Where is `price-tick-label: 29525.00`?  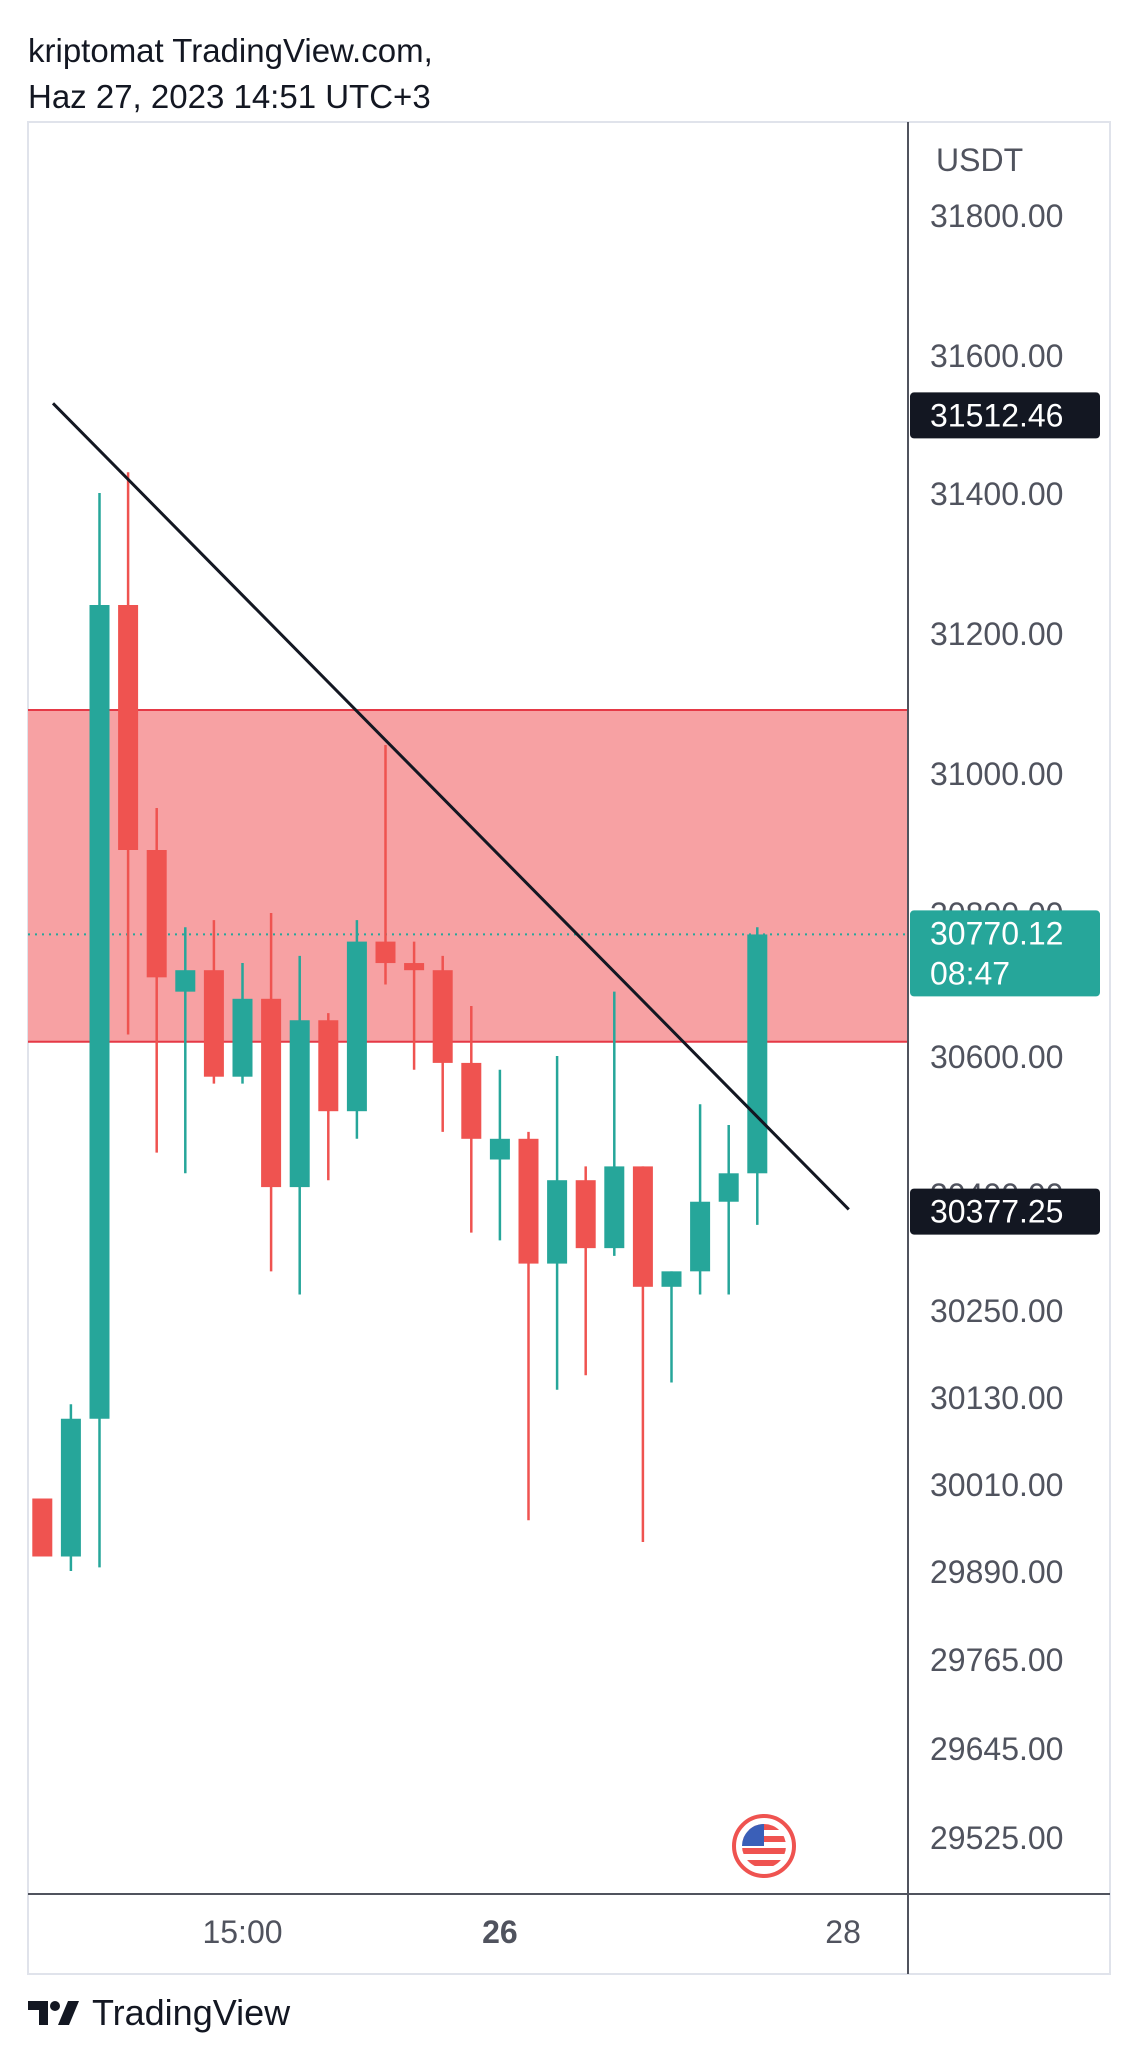
price-tick-label: 29525.00 is located at coordinates (996, 1838).